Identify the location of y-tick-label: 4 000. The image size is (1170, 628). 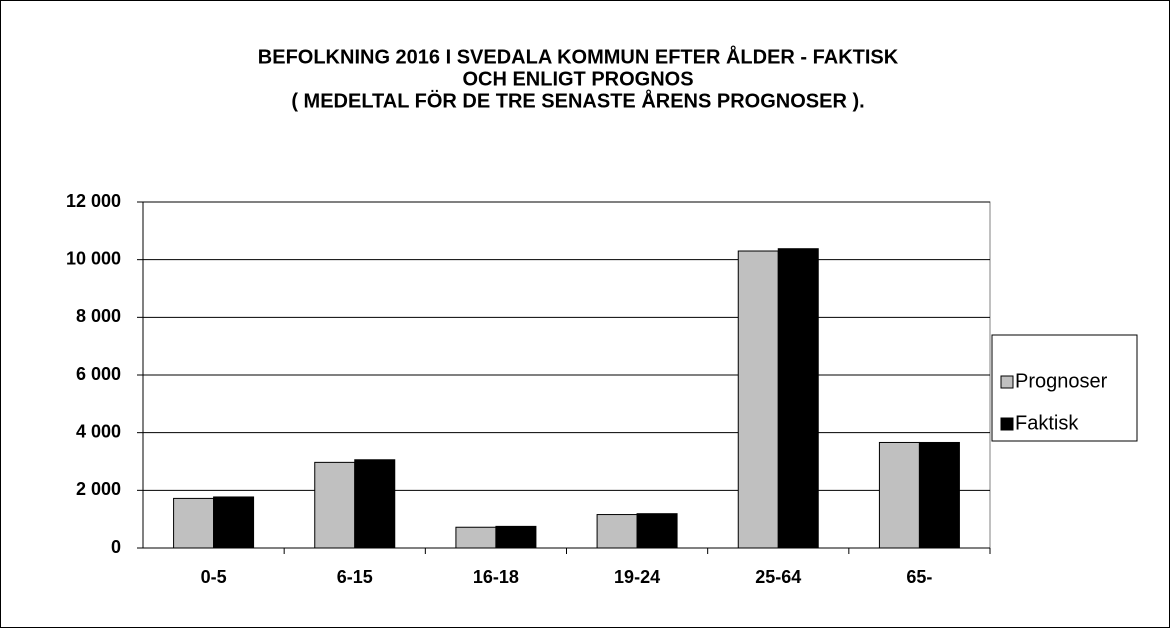
(98, 431).